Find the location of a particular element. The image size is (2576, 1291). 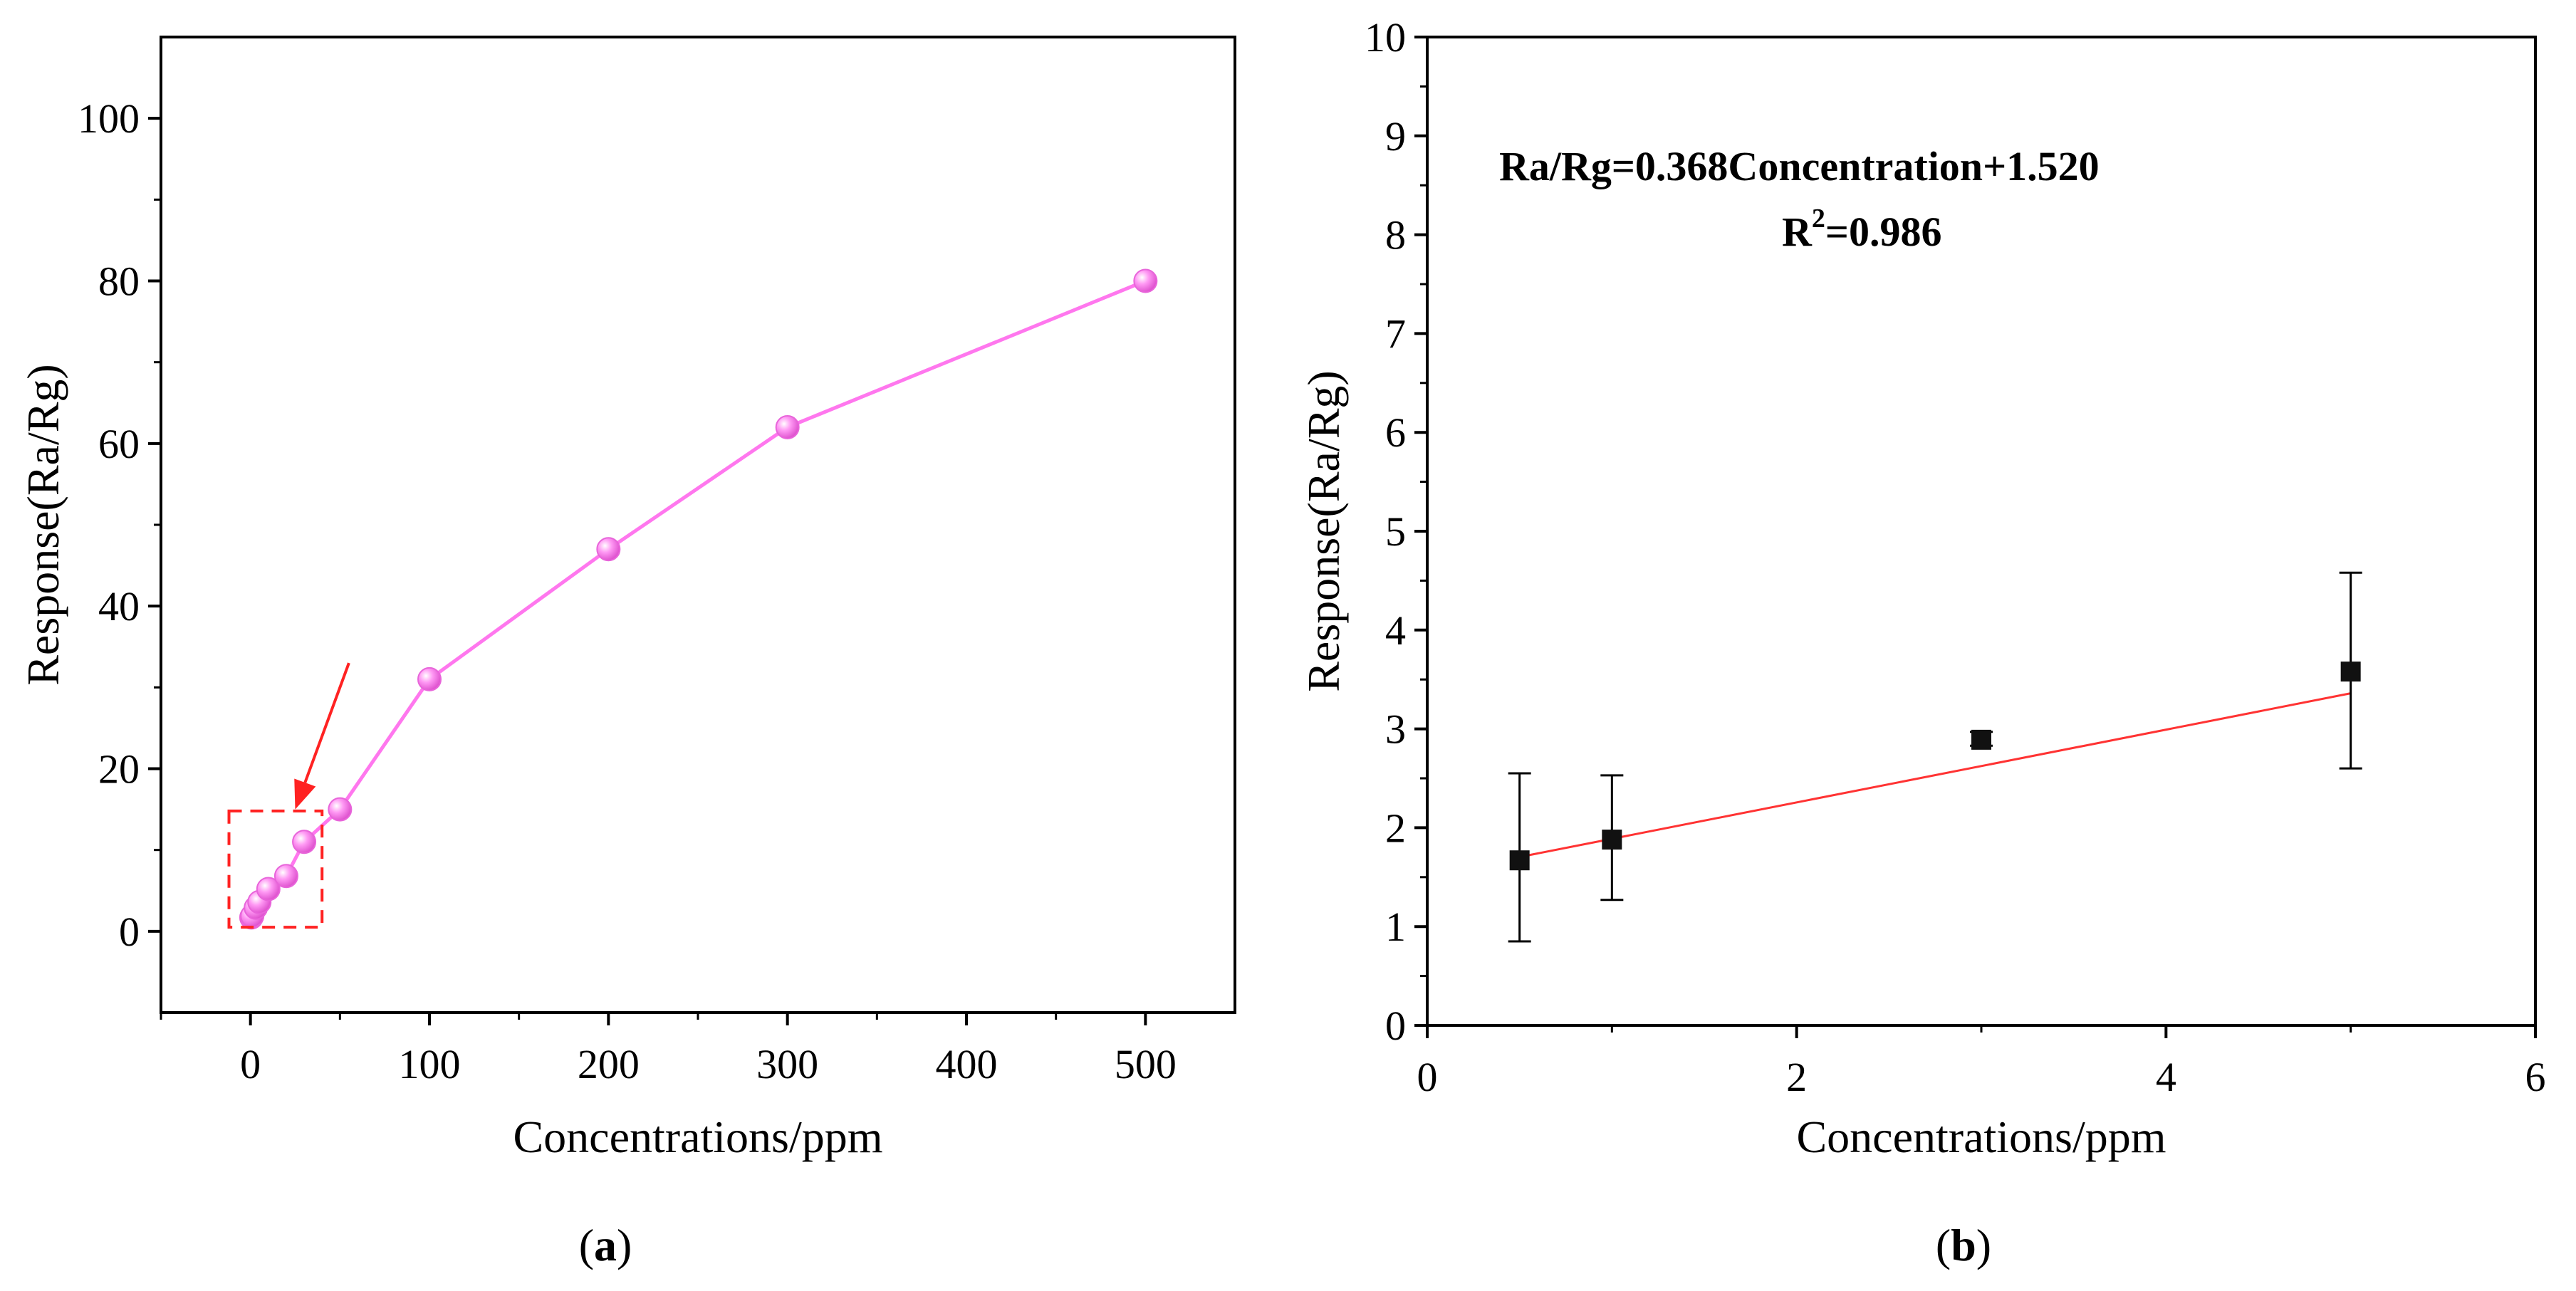

y-tick-label: 100 is located at coordinates (109, 119).